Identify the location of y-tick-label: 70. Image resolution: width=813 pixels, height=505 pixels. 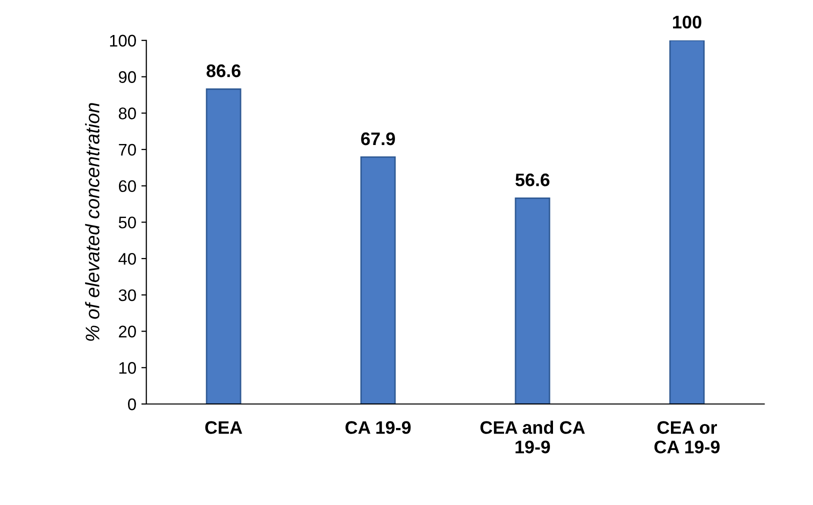
(127, 150).